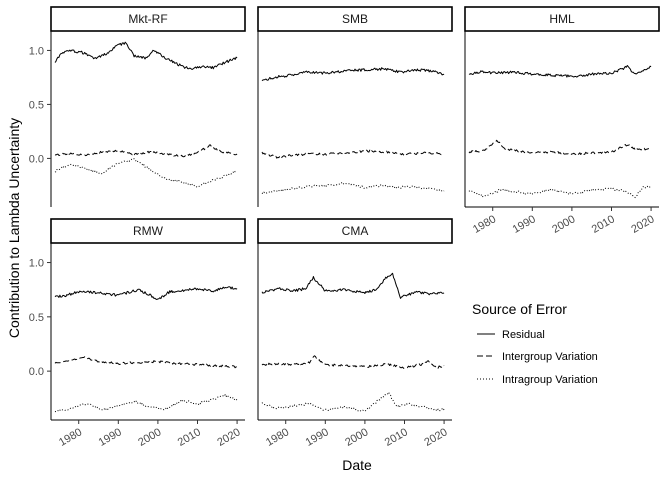  I want to click on strip-label-mkt-rf: Mkt-RF, so click(147, 19).